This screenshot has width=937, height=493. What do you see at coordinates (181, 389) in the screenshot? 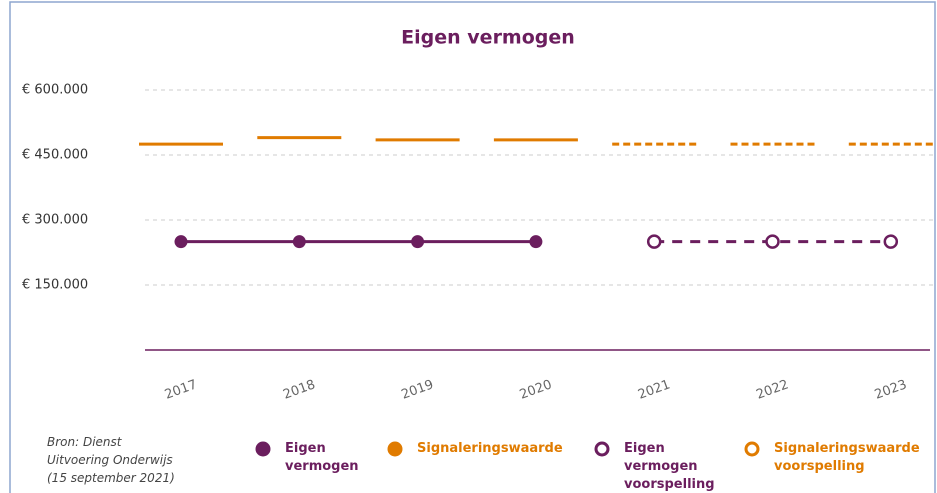
I see `x-tick-label: 2017` at bounding box center [181, 389].